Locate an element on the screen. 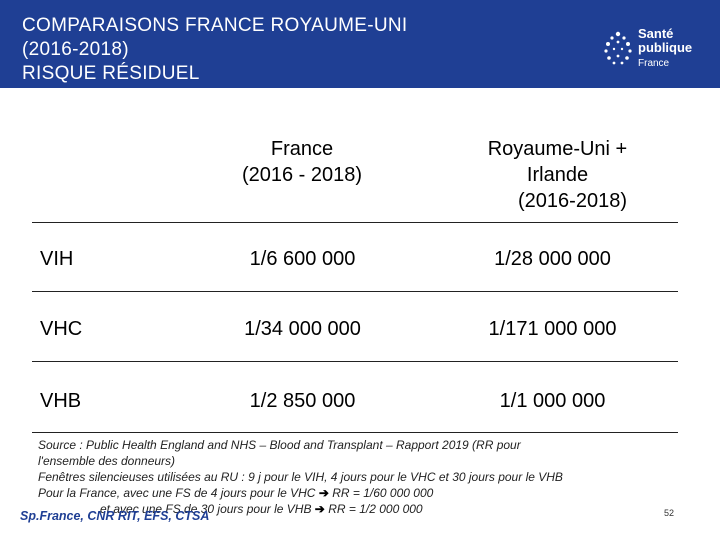 The image size is (720, 540). cell-vih-france: 1/6 600 000 is located at coordinates (302, 259).